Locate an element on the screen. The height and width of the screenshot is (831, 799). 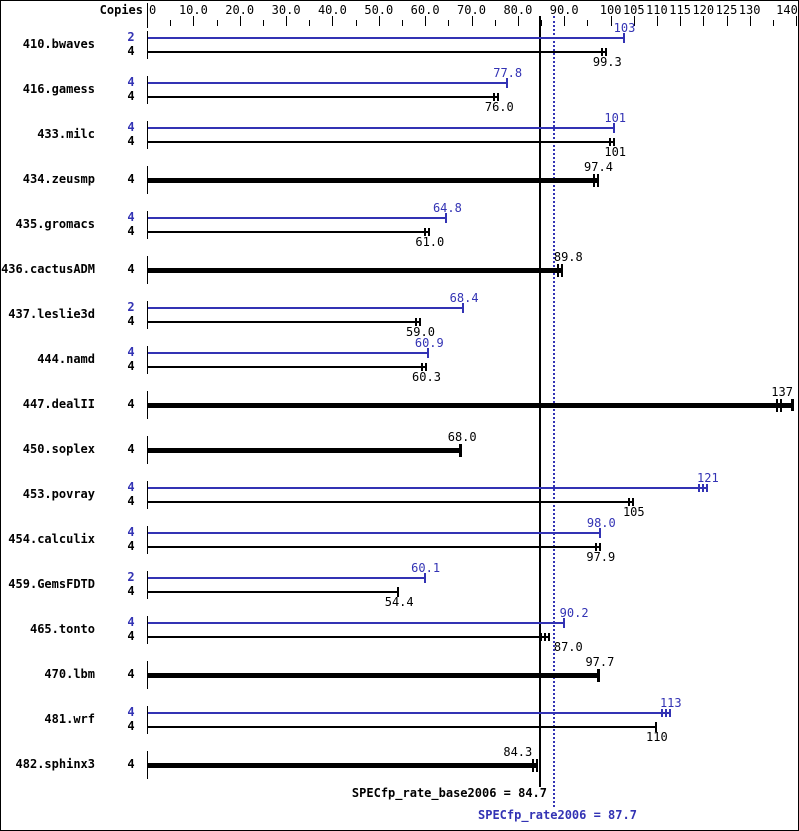
x-axis-tick-label: 90.0 is located at coordinates (564, 10).